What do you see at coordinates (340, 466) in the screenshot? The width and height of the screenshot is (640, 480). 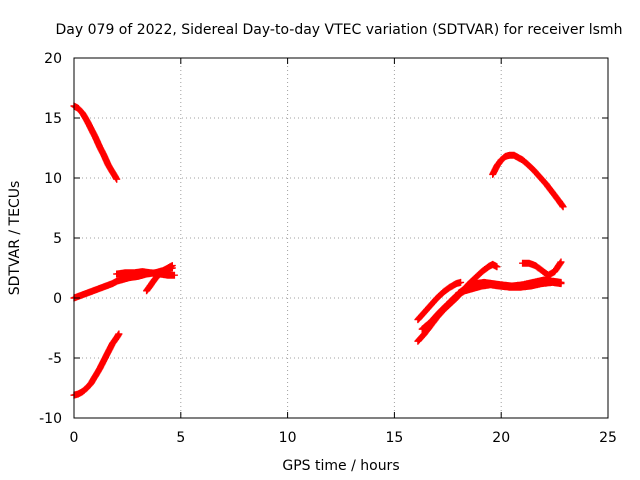 I see `x-axis-label: GPS time / hours` at bounding box center [340, 466].